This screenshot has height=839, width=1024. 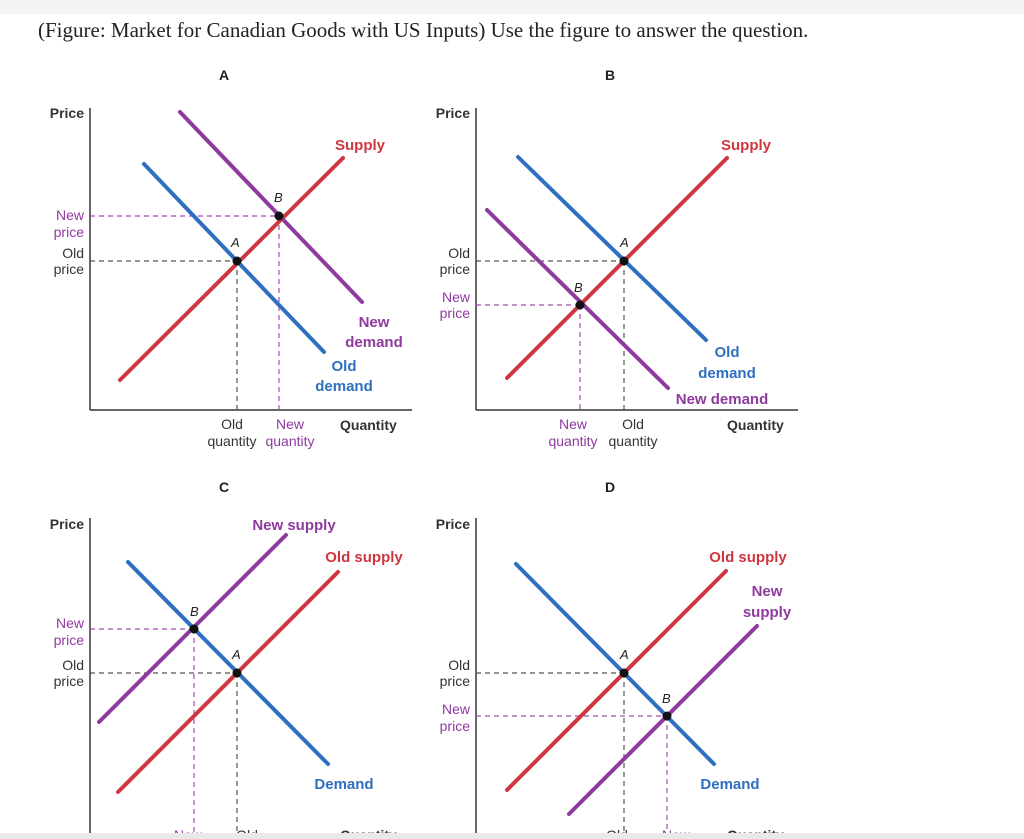 I want to click on panel-d-point-b-label: B, so click(x=666, y=698).